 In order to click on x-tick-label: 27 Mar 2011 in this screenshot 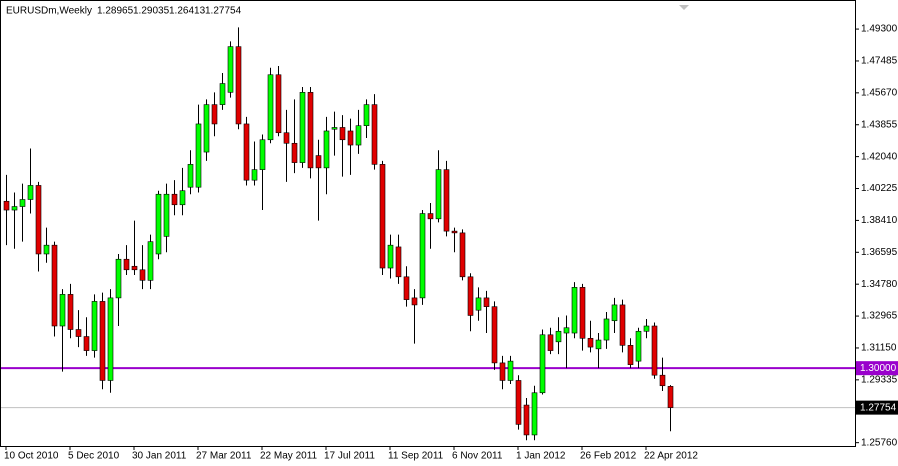, I will do `click(224, 456)`.